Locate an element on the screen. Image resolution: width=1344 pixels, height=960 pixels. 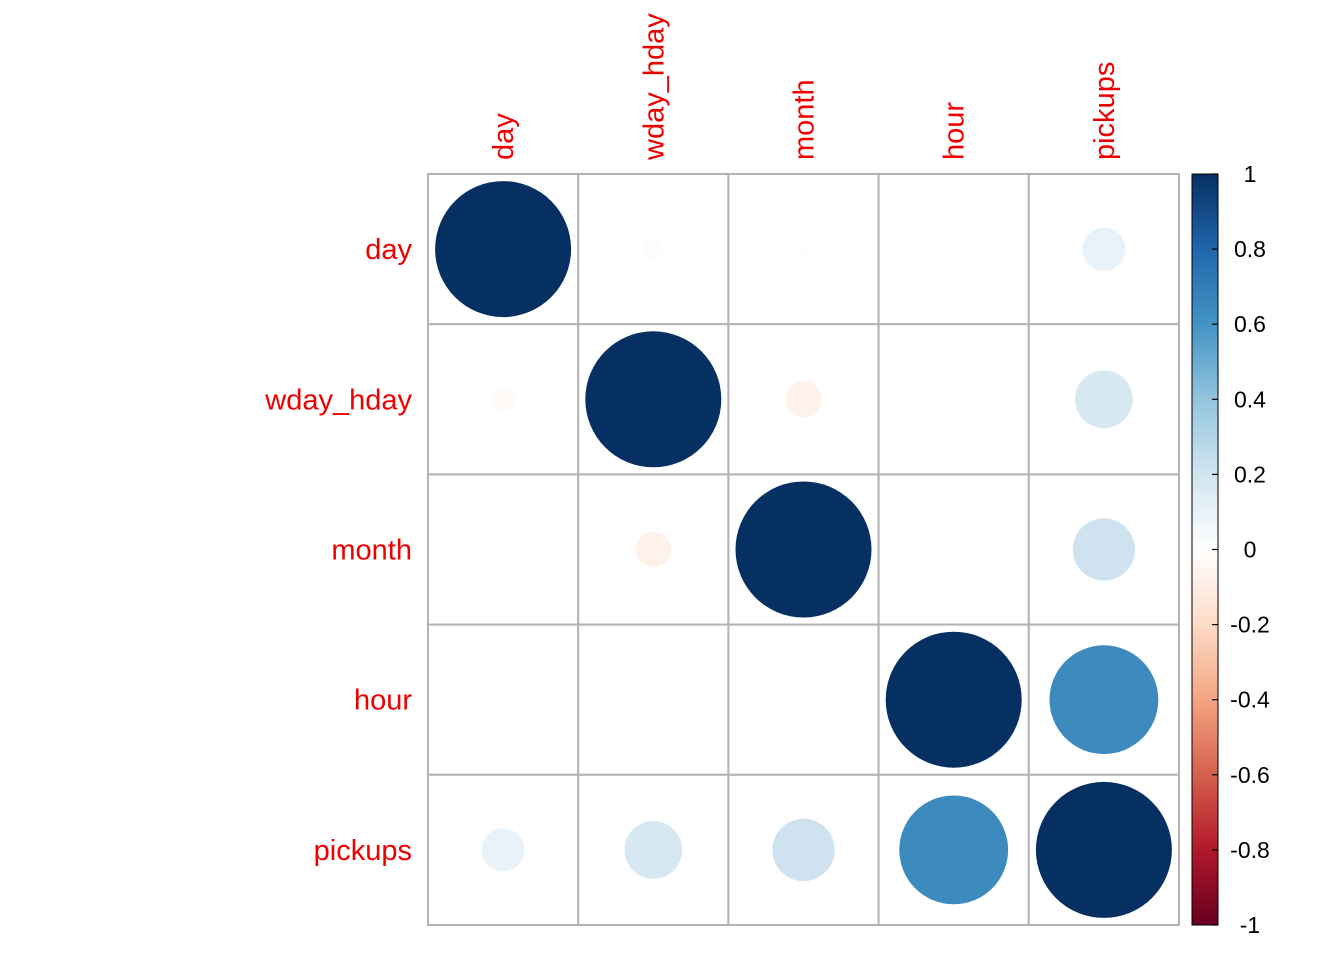
colorbar-tick-label: -0.6 is located at coordinates (1250, 775).